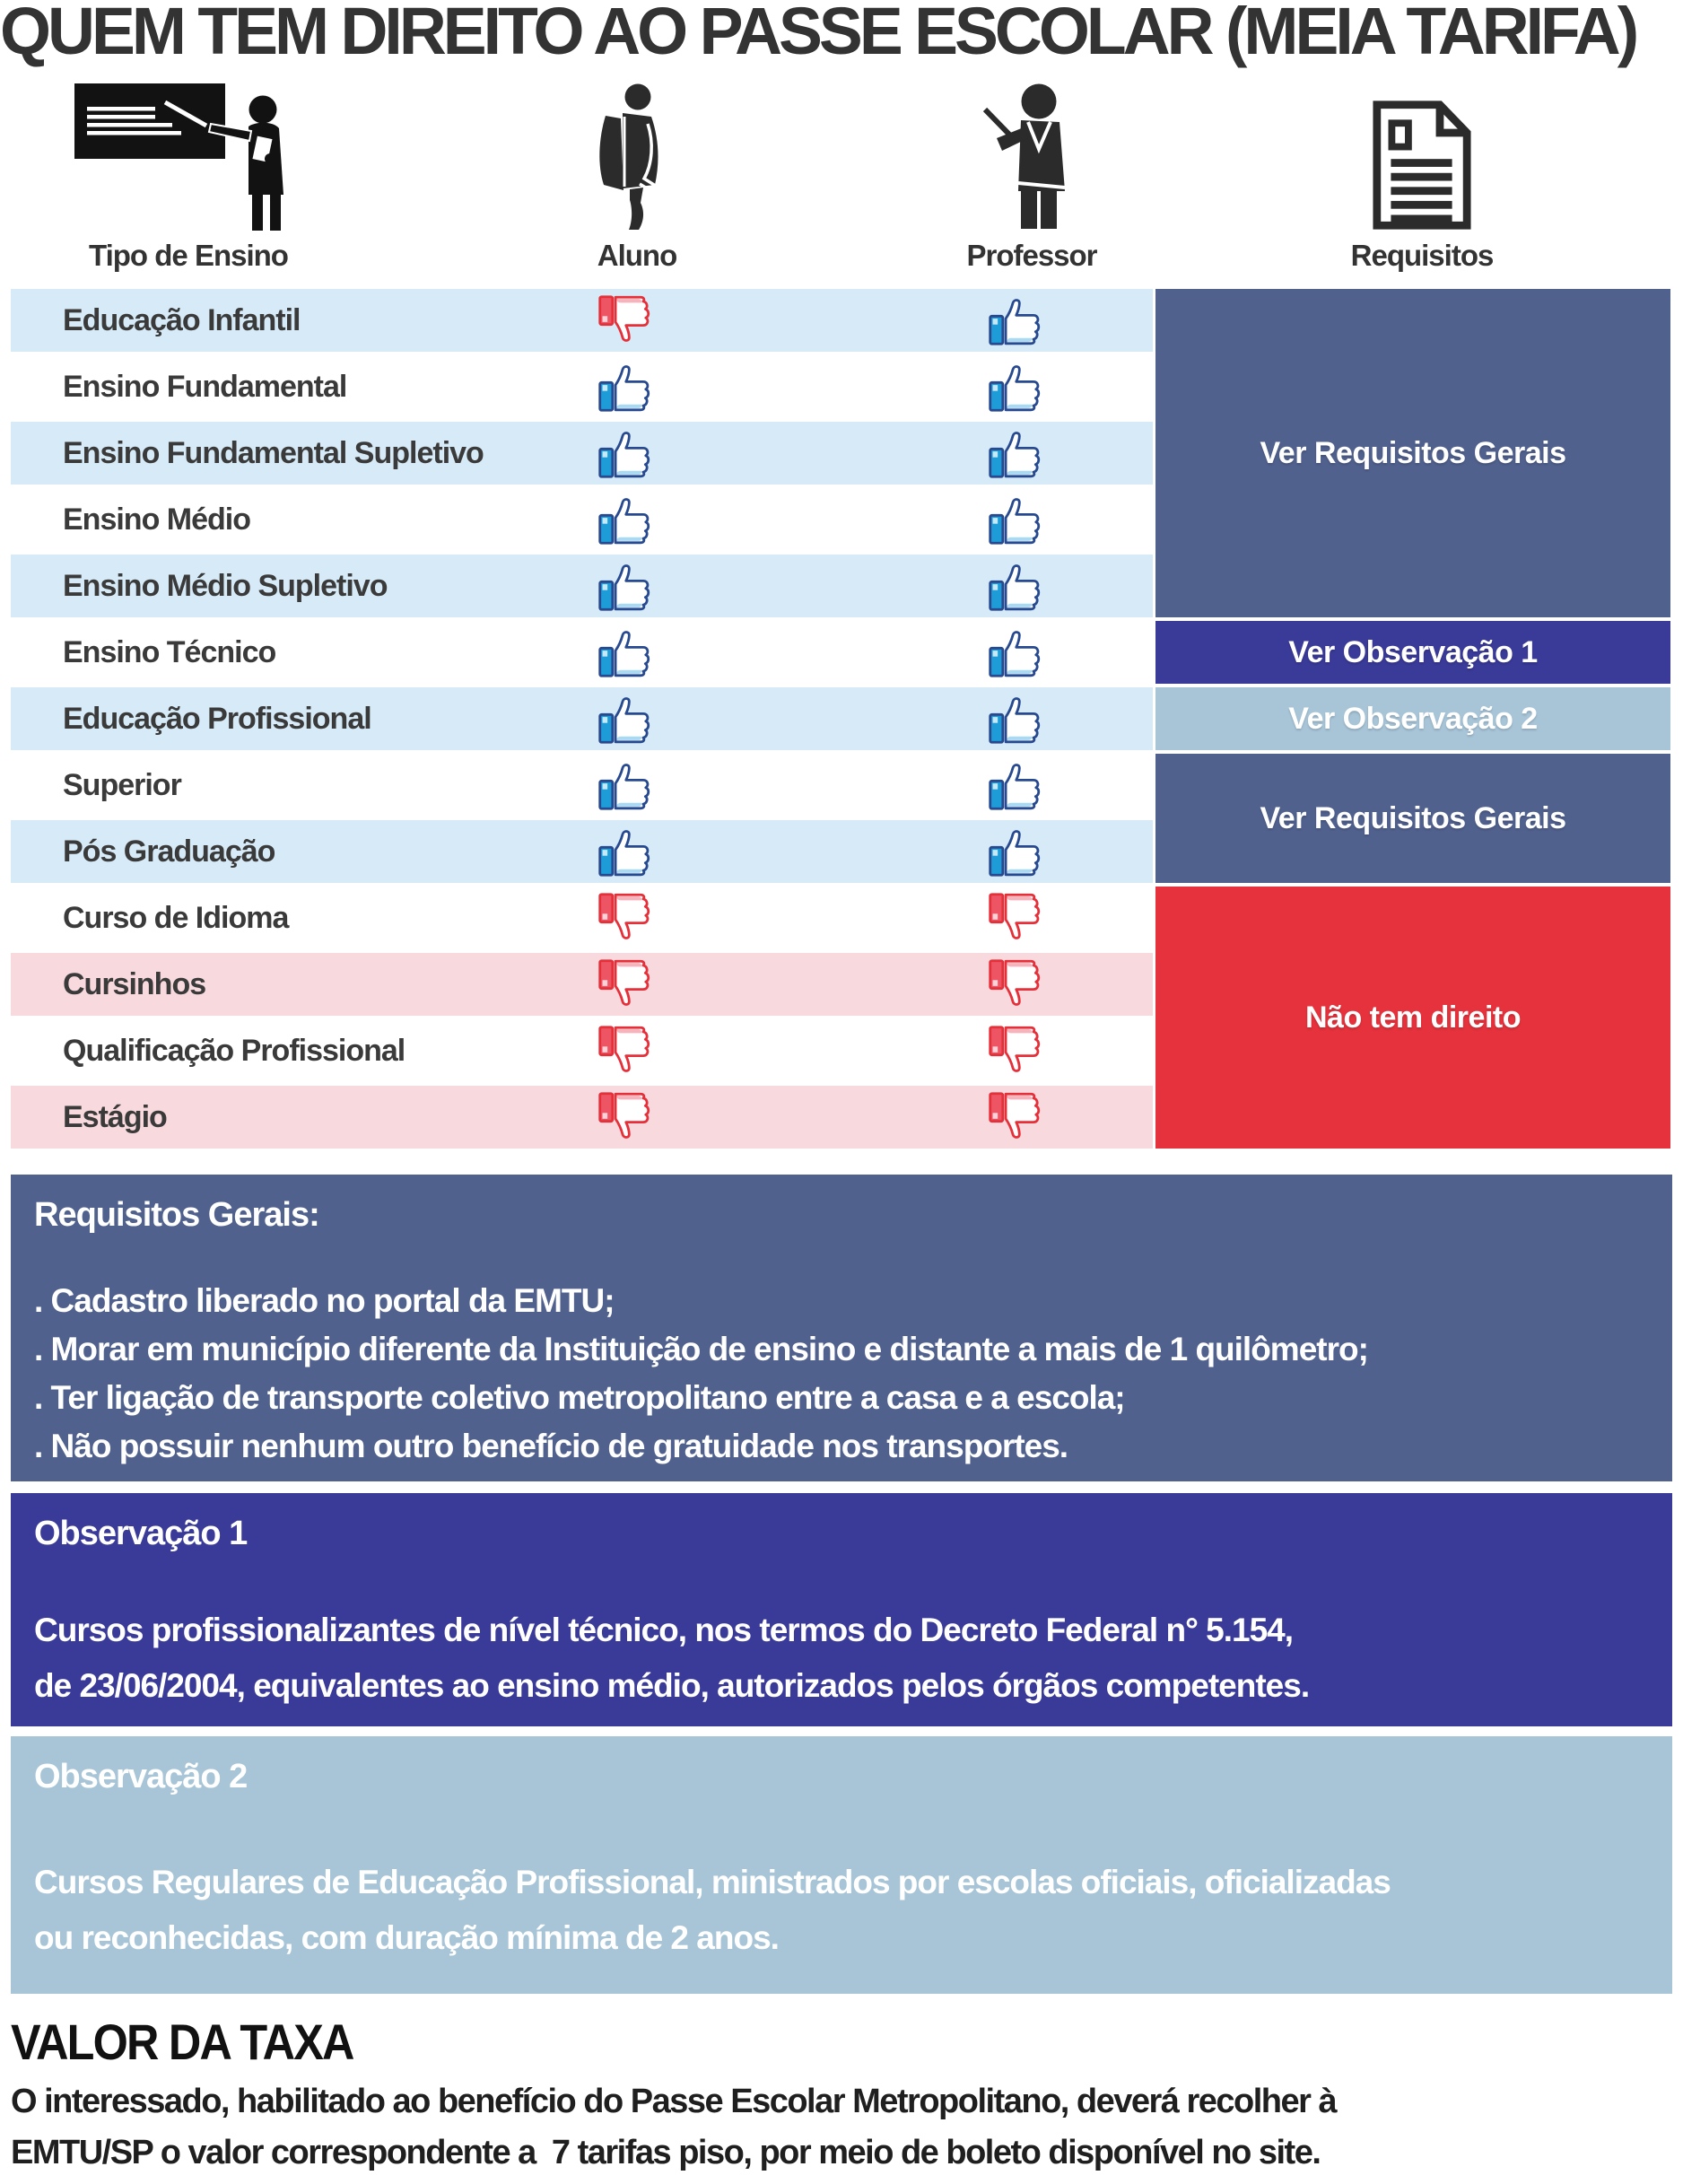  What do you see at coordinates (122, 785) in the screenshot?
I see `row-label: Superior` at bounding box center [122, 785].